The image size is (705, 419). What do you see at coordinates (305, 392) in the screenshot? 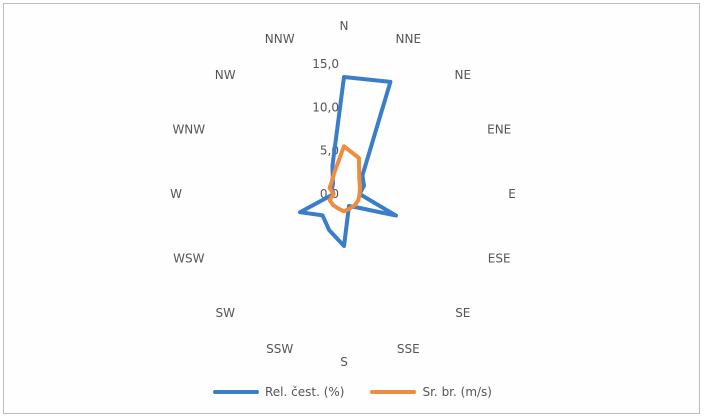
I see `legend-label-rel-cest: Rel. čest. (%)` at bounding box center [305, 392].